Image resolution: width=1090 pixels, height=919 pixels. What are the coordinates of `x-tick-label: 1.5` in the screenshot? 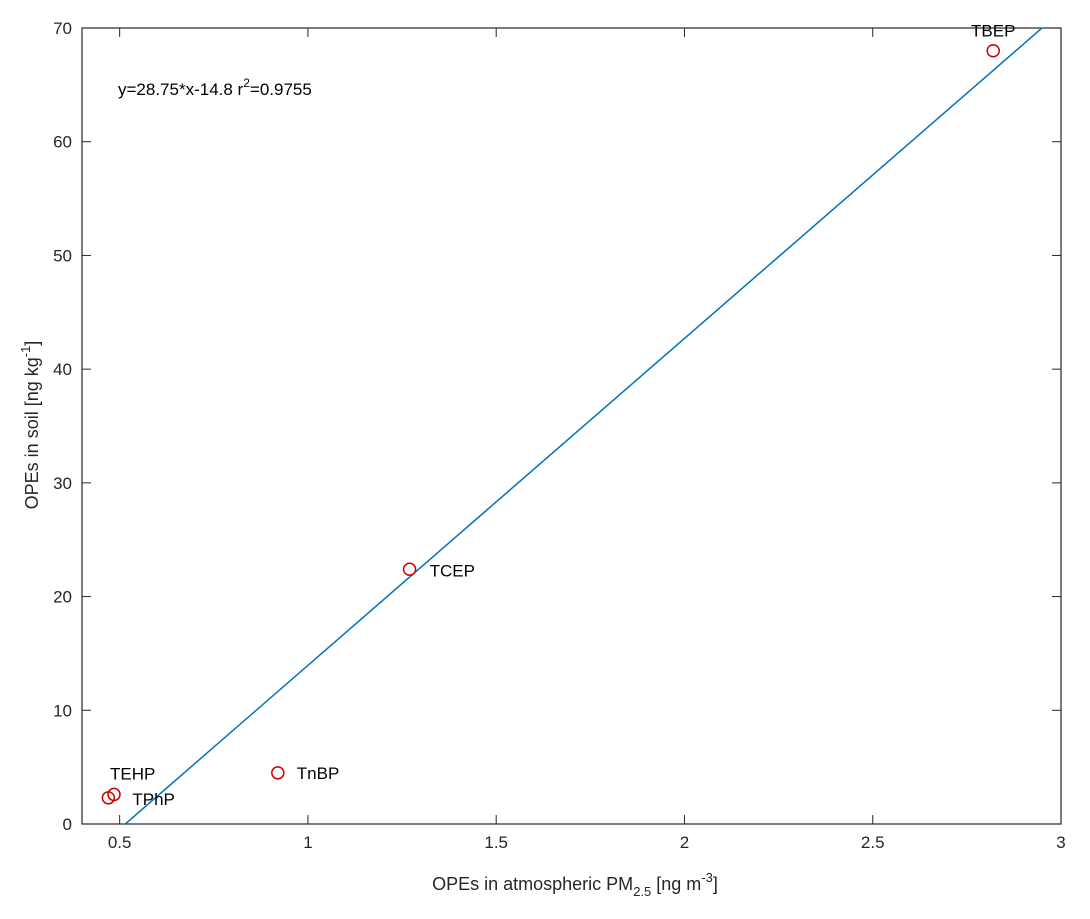 It's located at (496, 842).